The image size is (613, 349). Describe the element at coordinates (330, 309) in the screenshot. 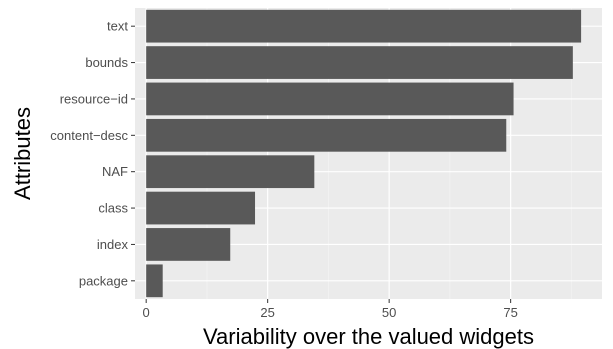

I see `x-axis-ticks: 0 25 50 75` at that location.